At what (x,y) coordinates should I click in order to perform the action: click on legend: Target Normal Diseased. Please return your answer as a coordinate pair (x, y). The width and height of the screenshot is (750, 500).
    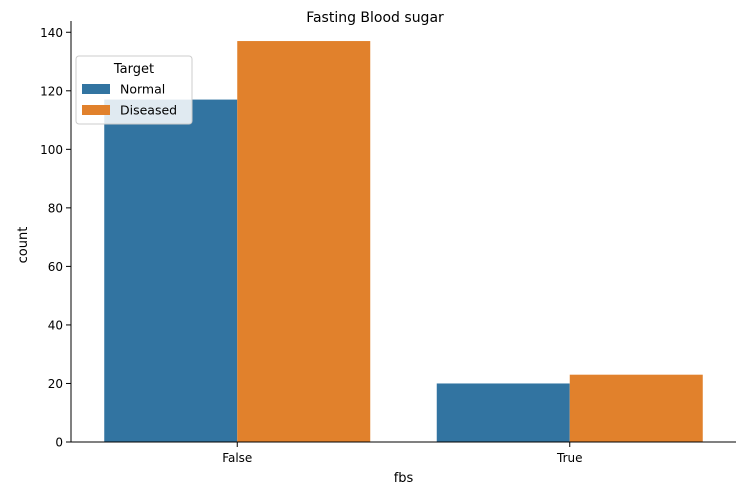
    Looking at the image, I should click on (134, 90).